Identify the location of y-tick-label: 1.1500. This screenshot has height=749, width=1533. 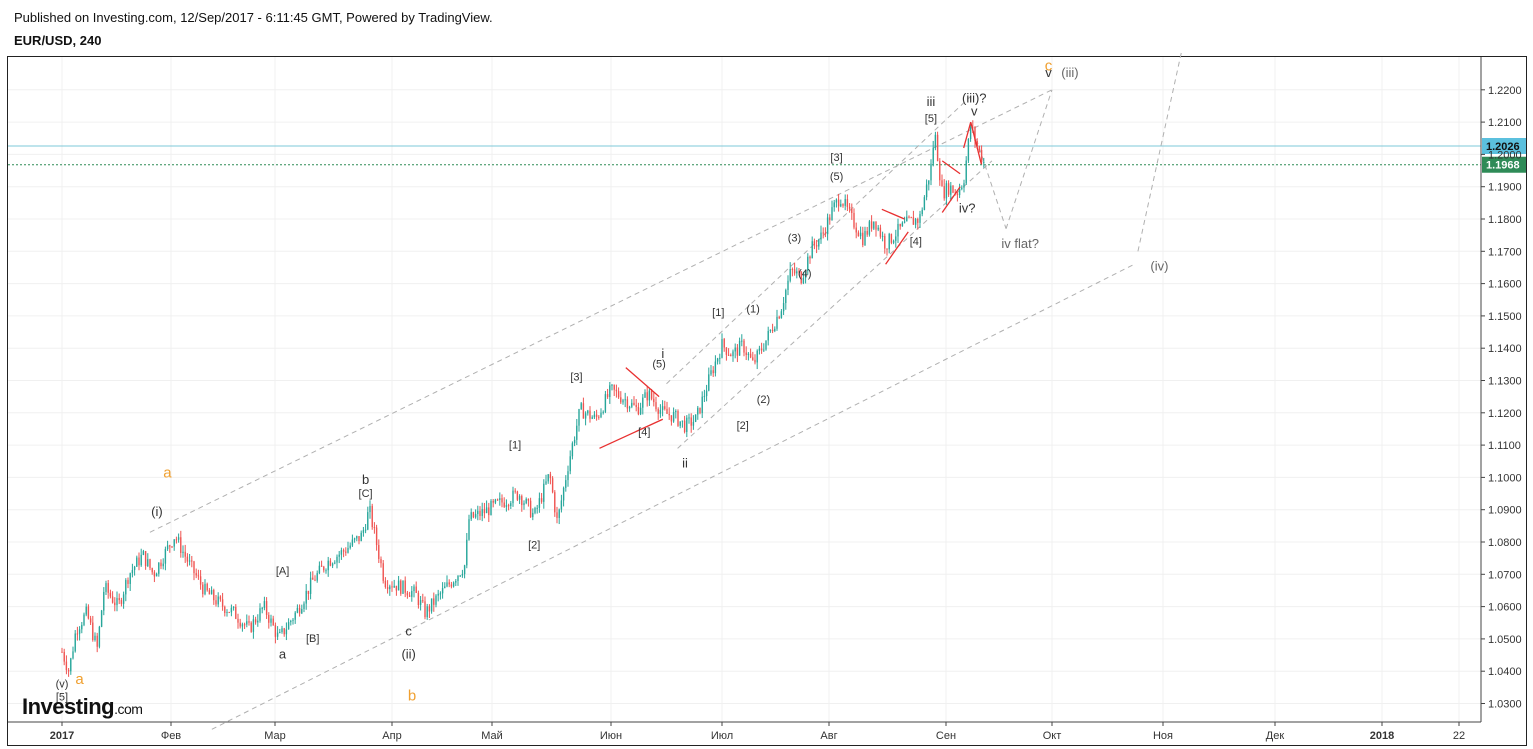
(1505, 317).